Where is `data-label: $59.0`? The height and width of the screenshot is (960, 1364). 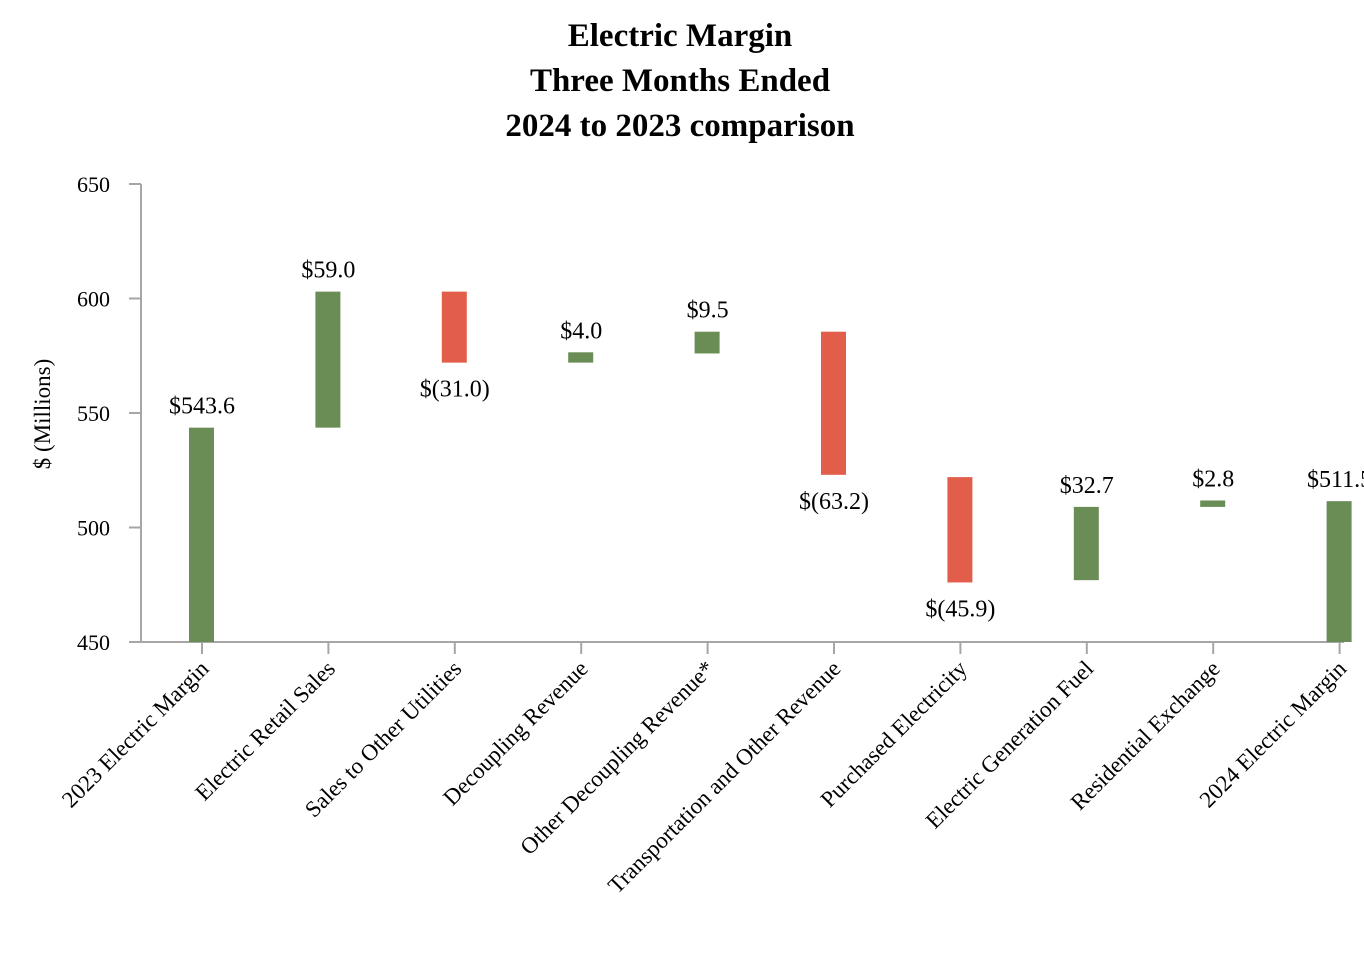
data-label: $59.0 is located at coordinates (328, 271).